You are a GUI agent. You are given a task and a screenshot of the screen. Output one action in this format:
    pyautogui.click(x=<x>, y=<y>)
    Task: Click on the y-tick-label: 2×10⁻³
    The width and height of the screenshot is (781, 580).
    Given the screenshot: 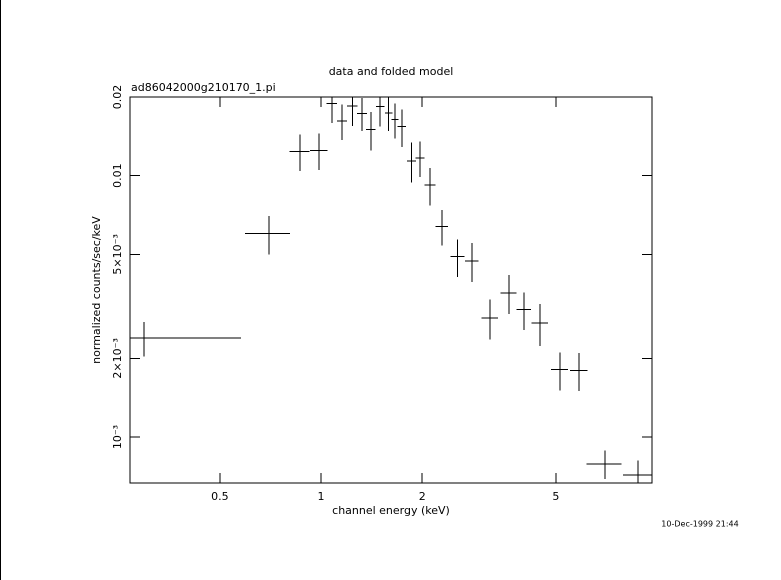 What is the action you would take?
    pyautogui.click(x=117, y=358)
    